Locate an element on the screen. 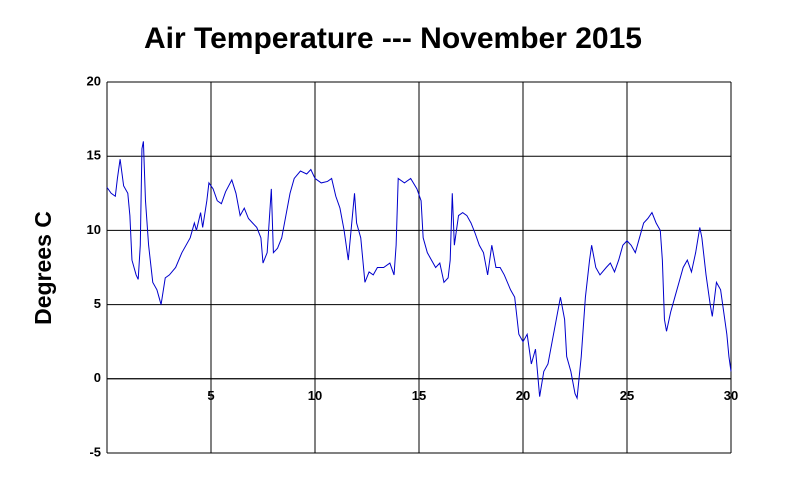 This screenshot has height=491, width=792. x-tick-label: 30 is located at coordinates (731, 395).